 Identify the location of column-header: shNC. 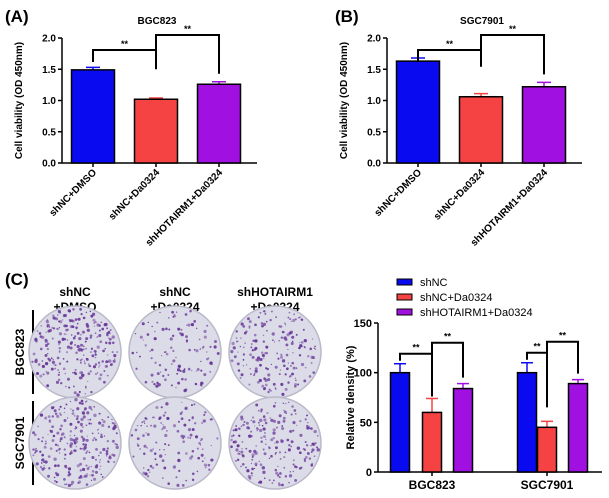
(175, 292).